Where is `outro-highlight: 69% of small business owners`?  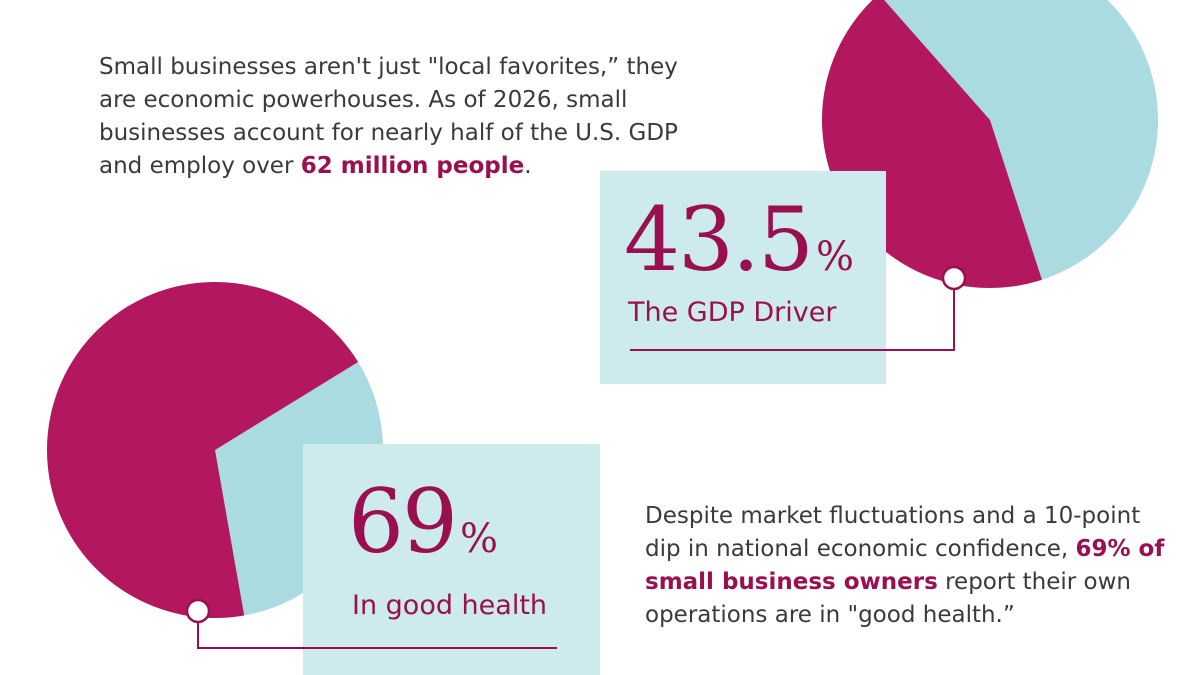 outro-highlight: 69% of small business owners is located at coordinates (905, 565).